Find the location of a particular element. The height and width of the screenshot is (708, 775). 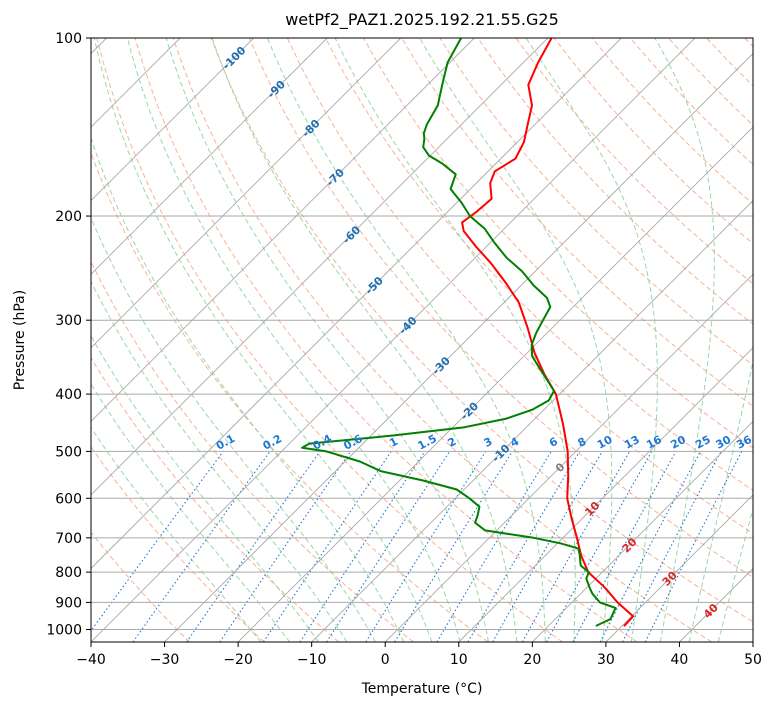

mixing-ratio-label: 36 is located at coordinates (744, 442).